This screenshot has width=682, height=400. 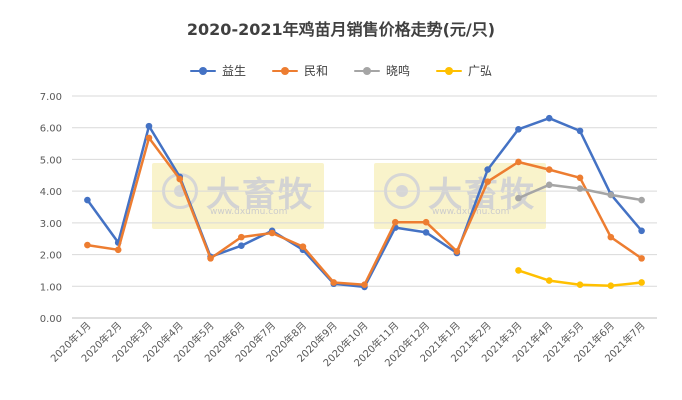 What do you see at coordinates (51, 319) in the screenshot?
I see `y-tick-label: 0.00` at bounding box center [51, 319].